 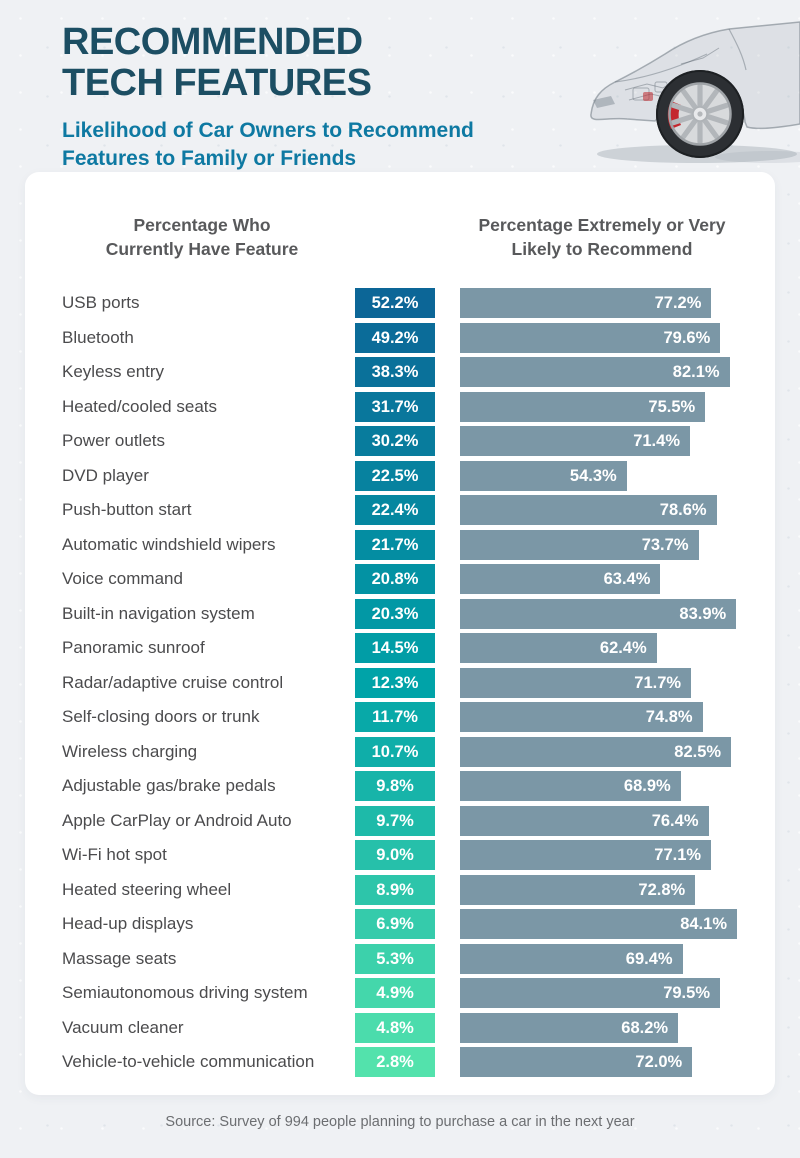 What do you see at coordinates (395, 682) in the screenshot?
I see `have-percentage-badge: 12.3%` at bounding box center [395, 682].